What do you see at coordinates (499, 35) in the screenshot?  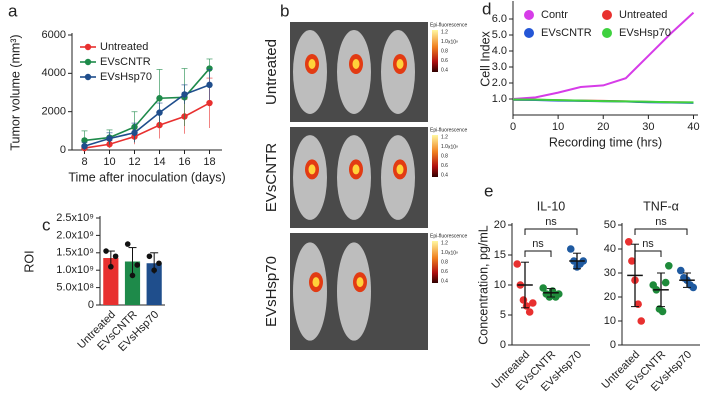 I see `y-tick-label: 5.0` at bounding box center [499, 35].